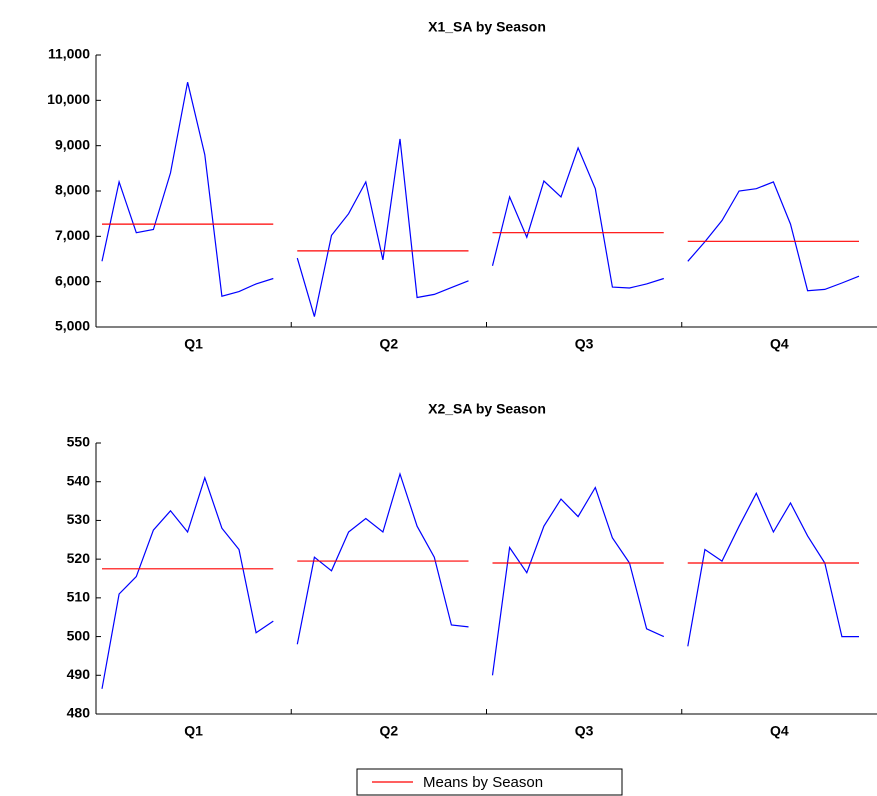 The image size is (877, 796). I want to click on y-tick-label: 6,000, so click(72, 280).